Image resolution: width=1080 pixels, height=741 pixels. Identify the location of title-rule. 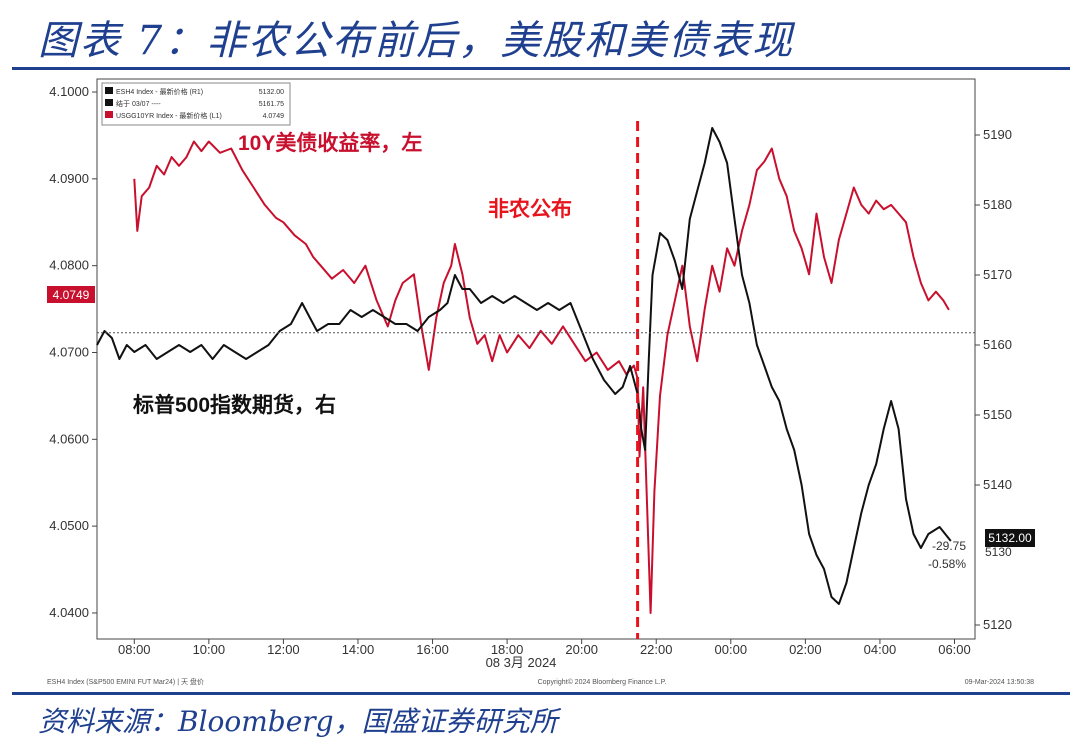
(541, 68).